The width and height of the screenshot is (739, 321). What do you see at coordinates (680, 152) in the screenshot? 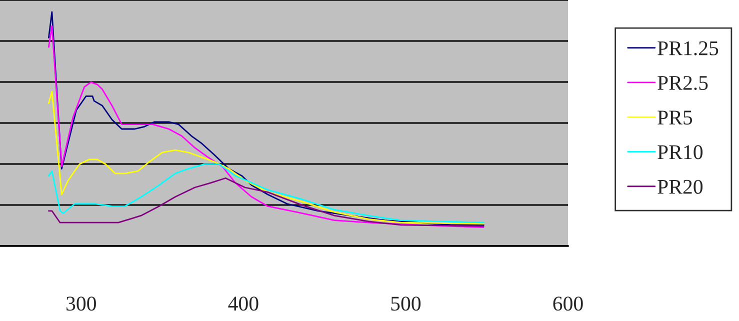
I see `legend-label: PR10` at bounding box center [680, 152].